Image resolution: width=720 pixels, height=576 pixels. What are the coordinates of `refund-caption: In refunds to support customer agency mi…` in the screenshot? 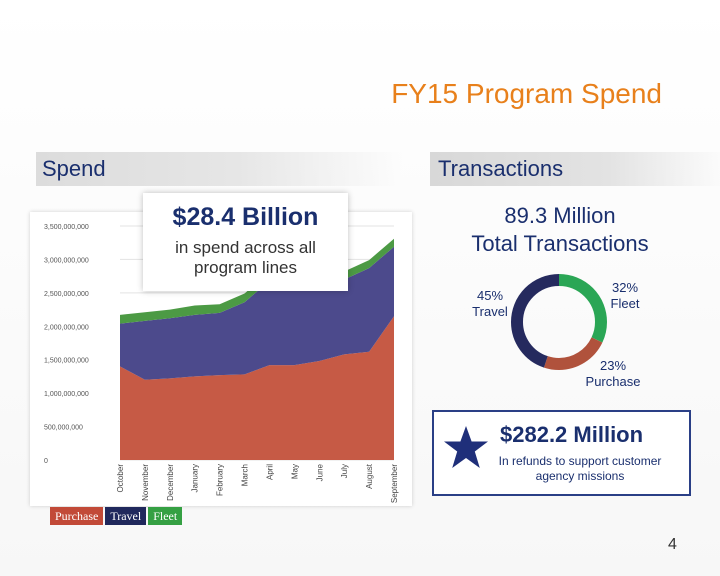 It's located at (580, 468).